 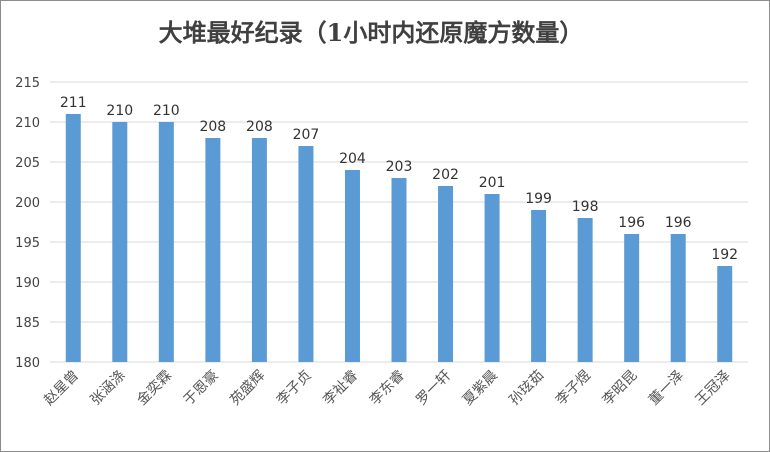 What do you see at coordinates (492, 183) in the screenshot?
I see `data-label: 201` at bounding box center [492, 183].